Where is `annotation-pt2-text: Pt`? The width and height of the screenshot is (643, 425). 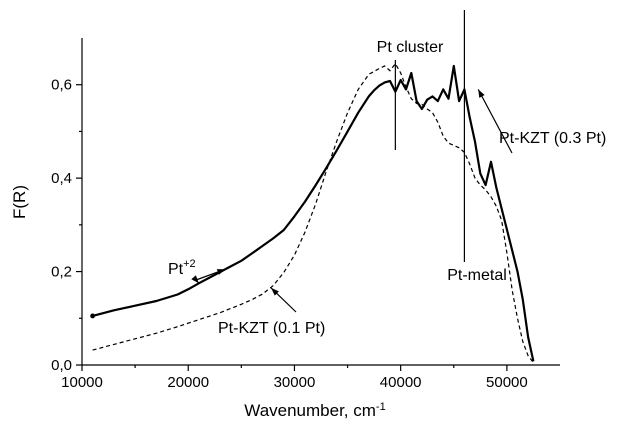 annotation-pt2-text: Pt is located at coordinates (176, 269).